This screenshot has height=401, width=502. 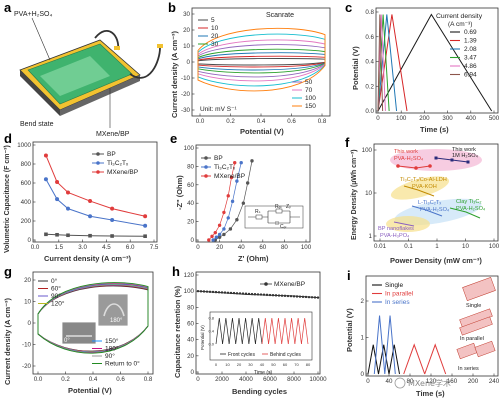 What do you see at coordinates (420, 188) in the screenshot?
I see `region-ldh` at bounding box center [420, 188].